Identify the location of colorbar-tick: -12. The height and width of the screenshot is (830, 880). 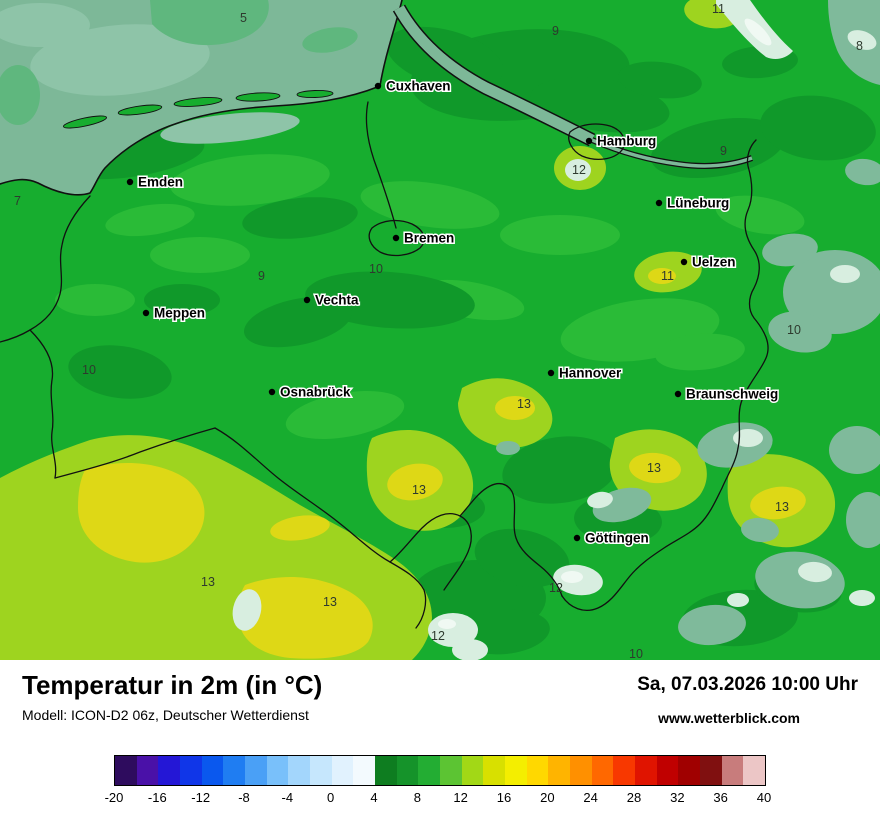
(201, 797).